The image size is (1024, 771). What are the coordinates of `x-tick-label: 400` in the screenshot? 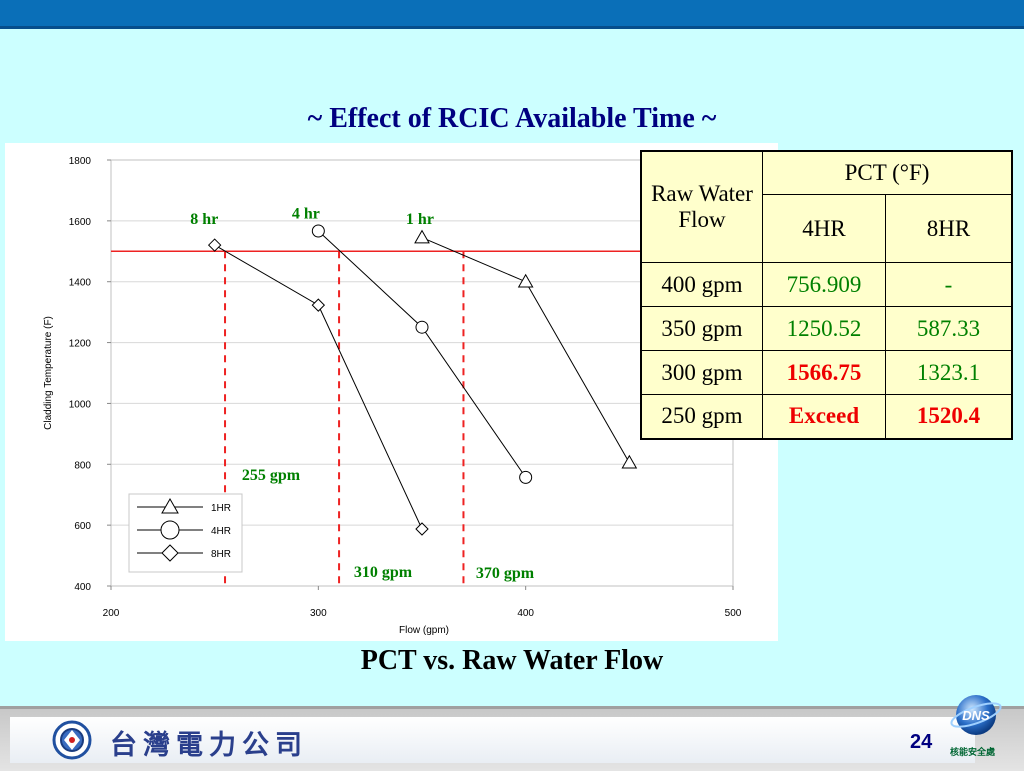 It's located at (525, 613).